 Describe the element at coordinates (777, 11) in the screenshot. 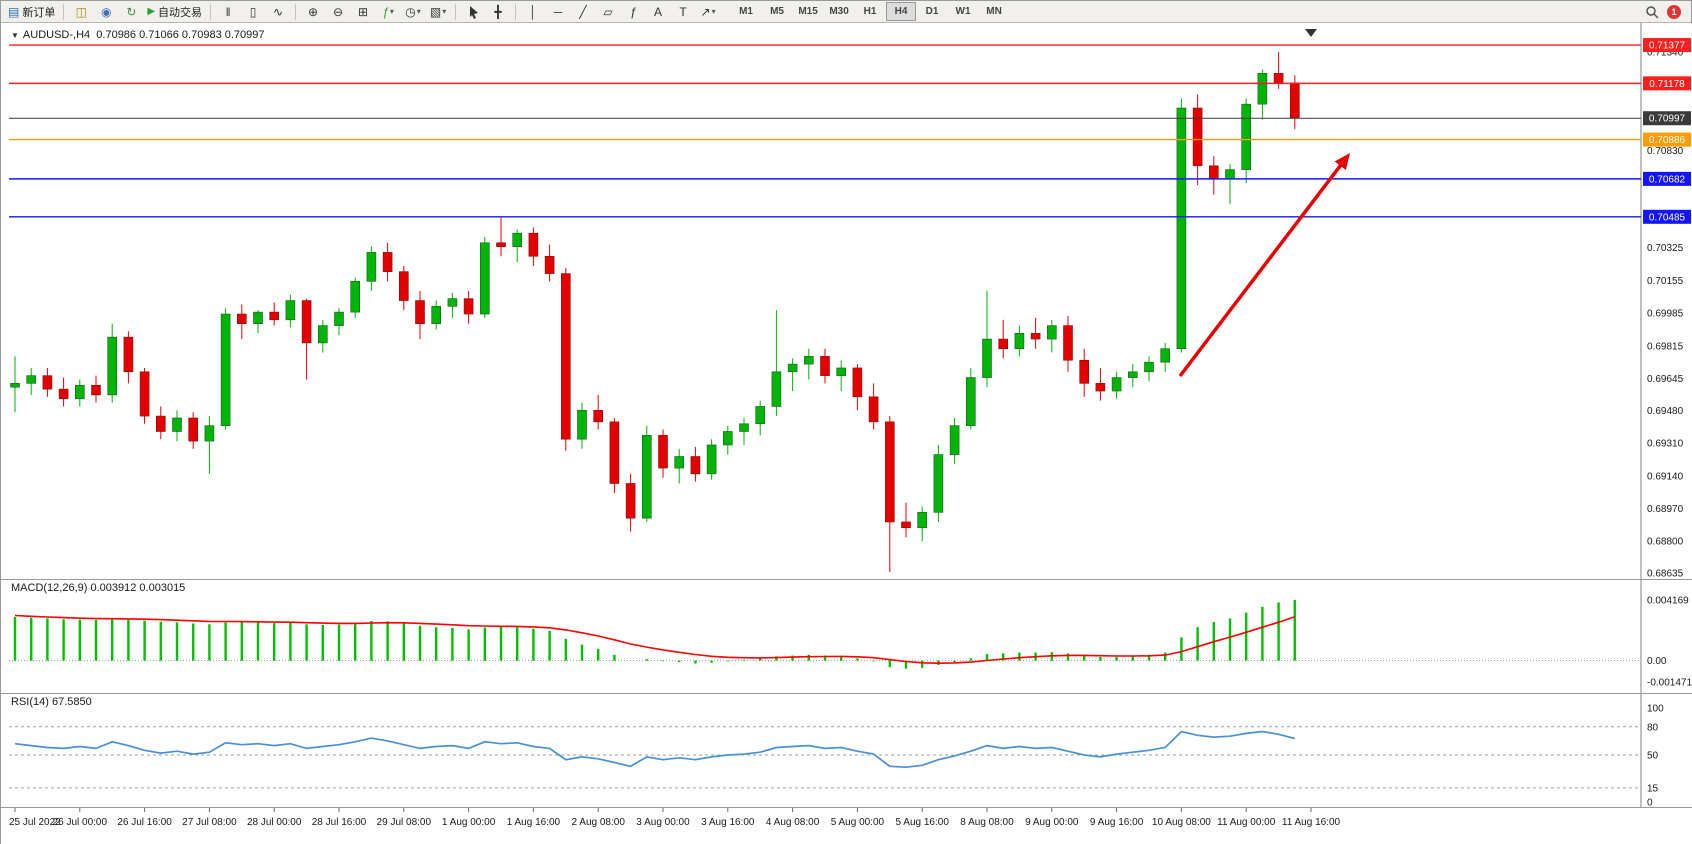

I see `timeframe-button-m5: M5` at that location.